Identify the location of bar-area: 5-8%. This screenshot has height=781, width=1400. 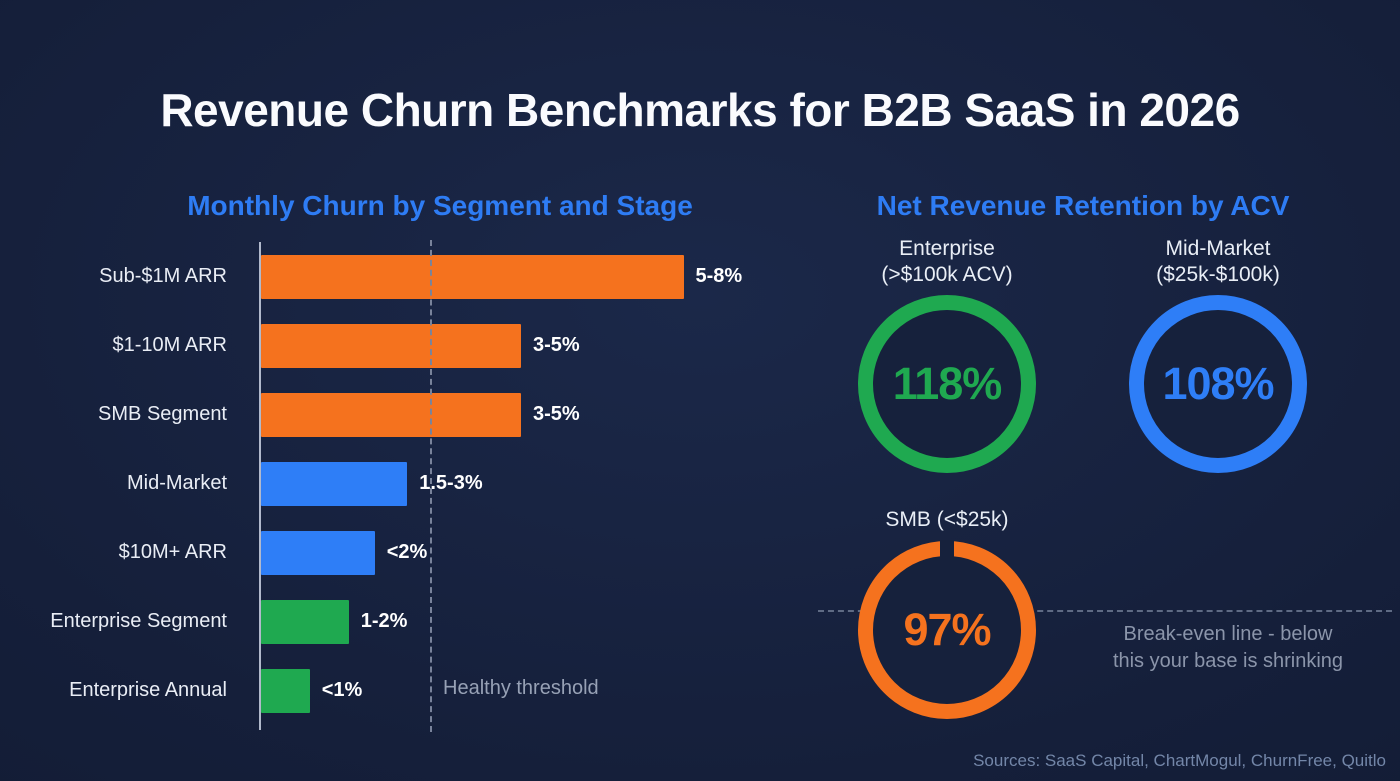
(505, 276).